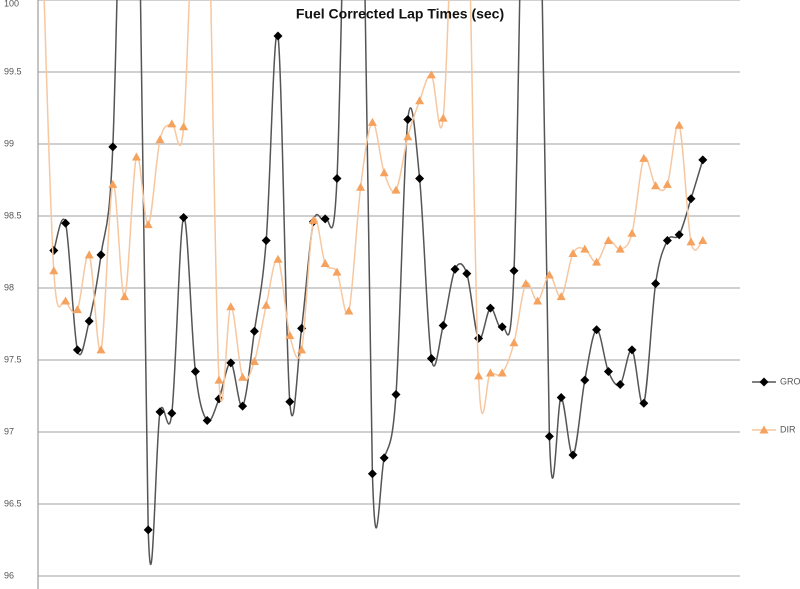  I want to click on legend-label: GRO, so click(790, 381).